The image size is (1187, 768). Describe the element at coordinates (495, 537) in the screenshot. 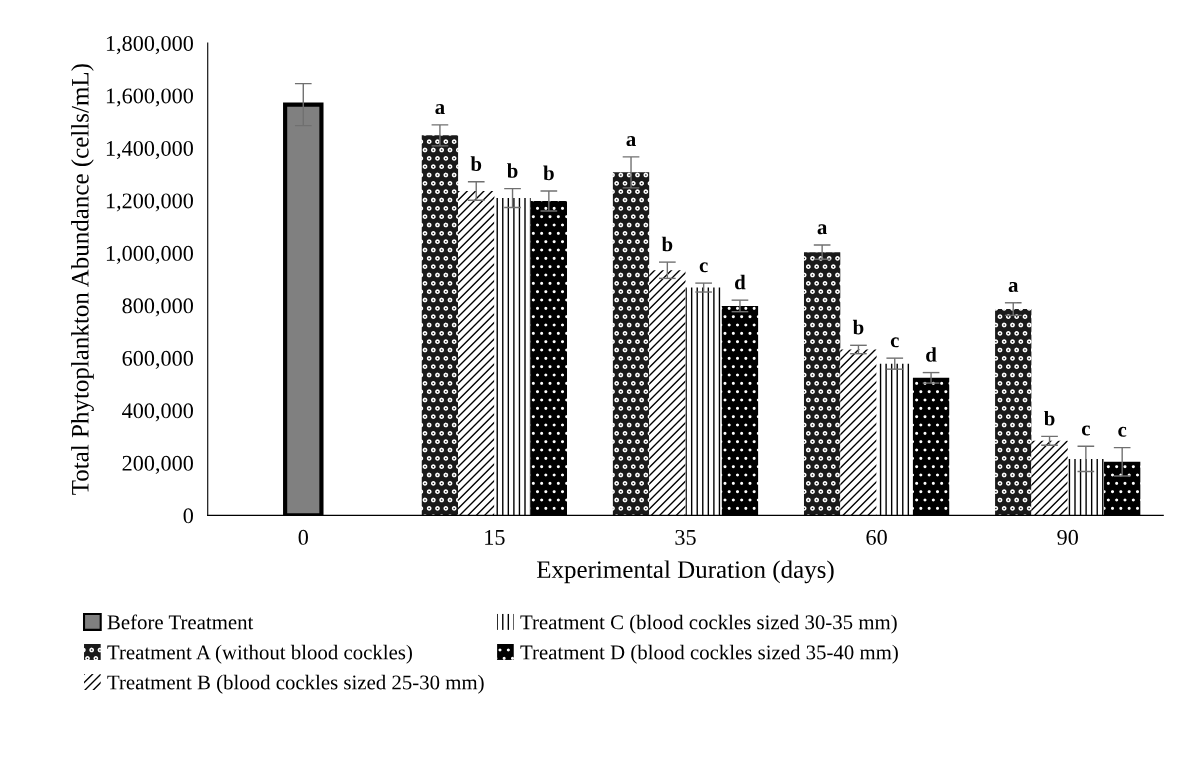

I see `x-tick-label: 15` at that location.